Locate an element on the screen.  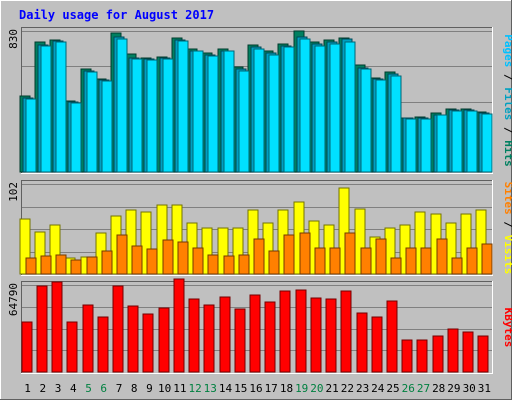
x-tick-label-24: 24 is located at coordinates (378, 388).